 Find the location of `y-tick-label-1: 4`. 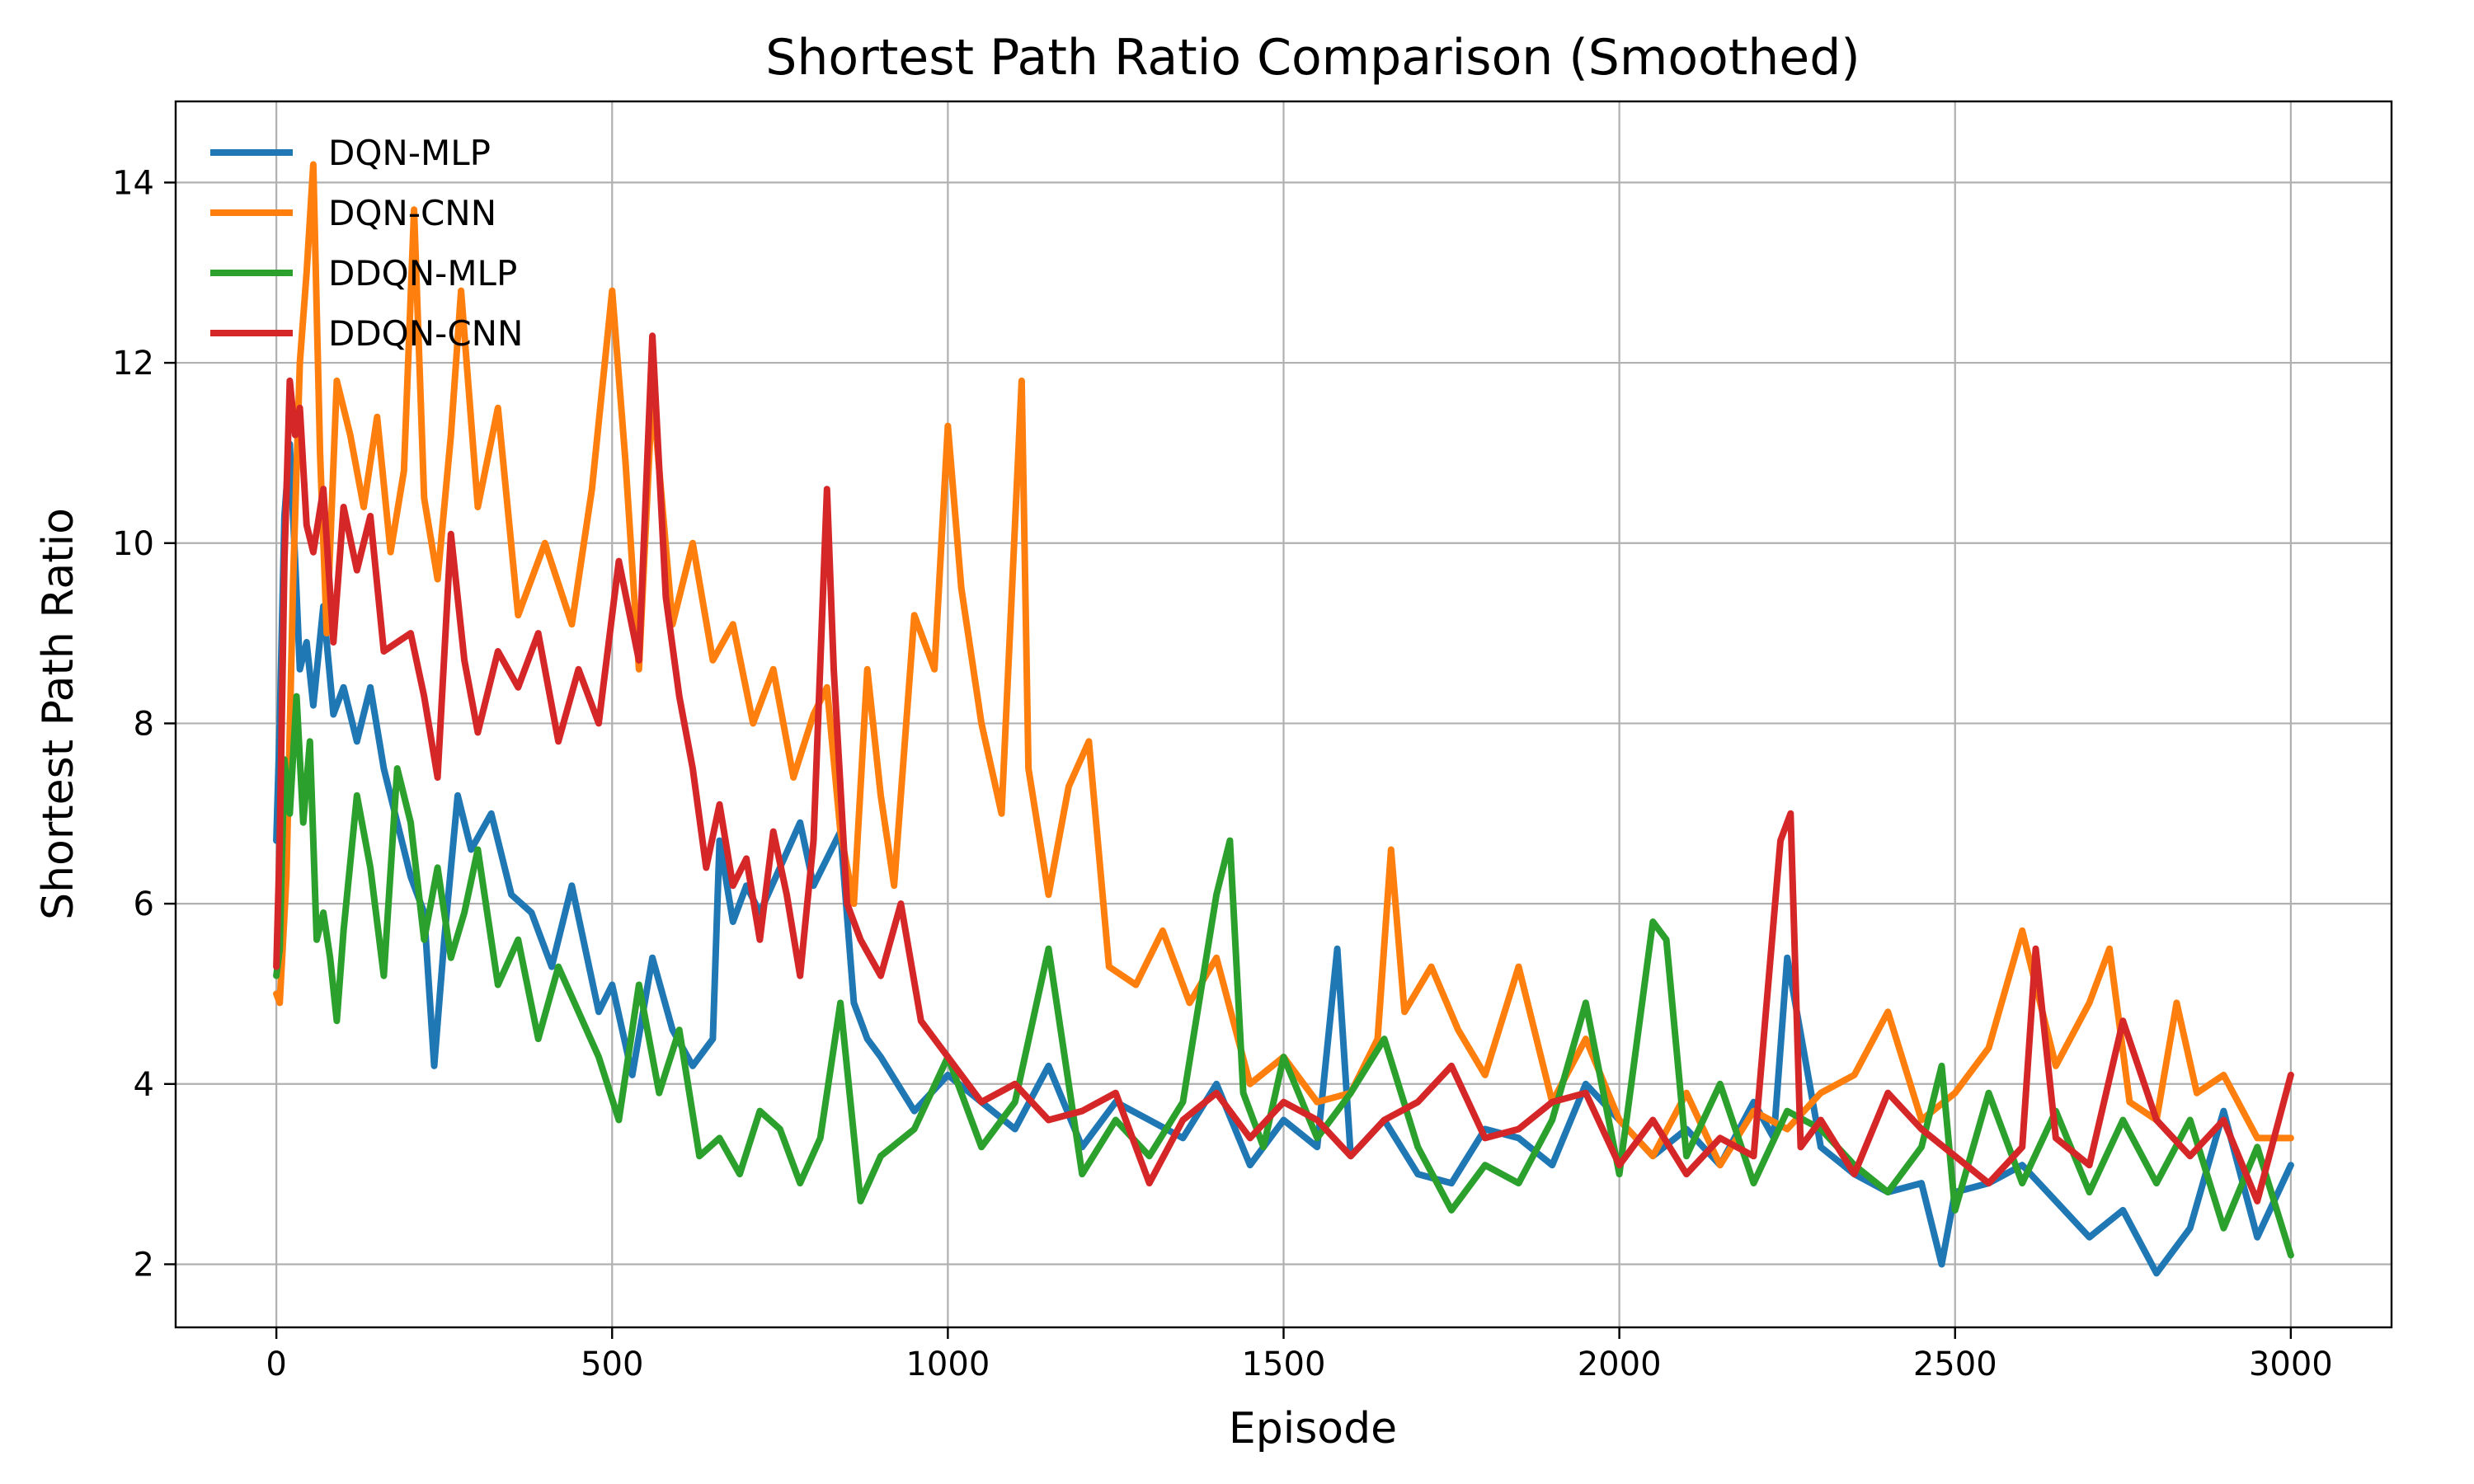

y-tick-label-1: 4 is located at coordinates (144, 1085).